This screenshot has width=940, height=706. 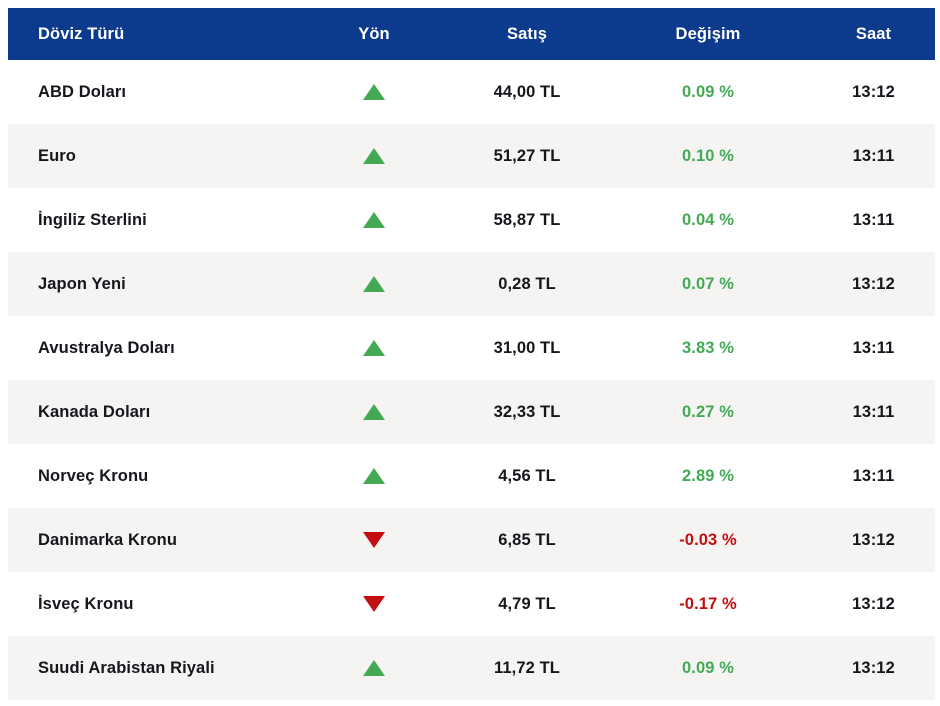 What do you see at coordinates (126, 667) in the screenshot?
I see `currency-name: Suudi Arabistan Riyali` at bounding box center [126, 667].